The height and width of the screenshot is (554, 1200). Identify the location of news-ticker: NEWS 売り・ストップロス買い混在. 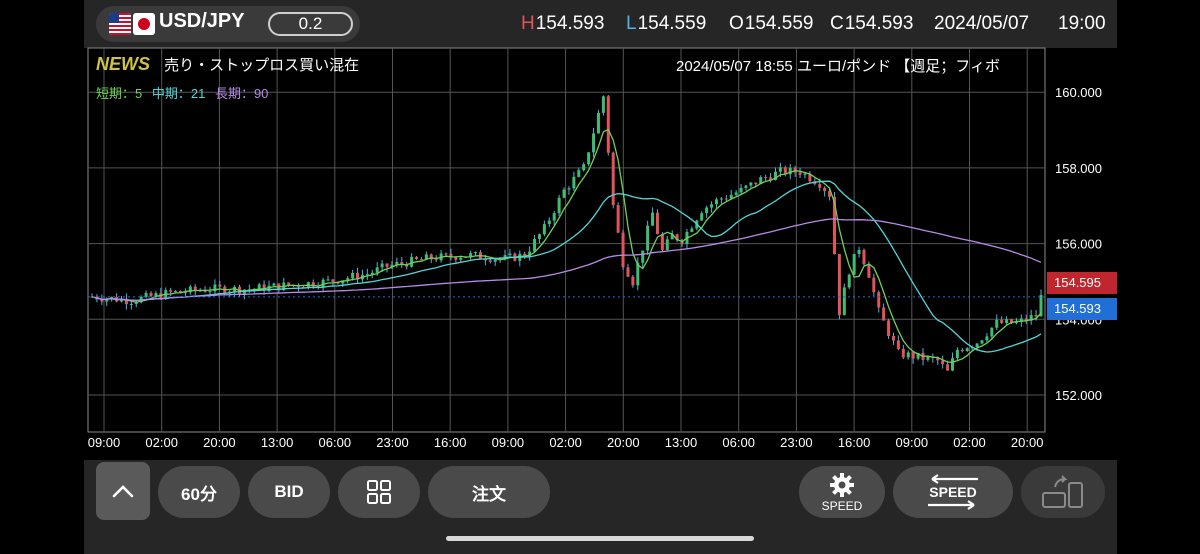
(227, 64).